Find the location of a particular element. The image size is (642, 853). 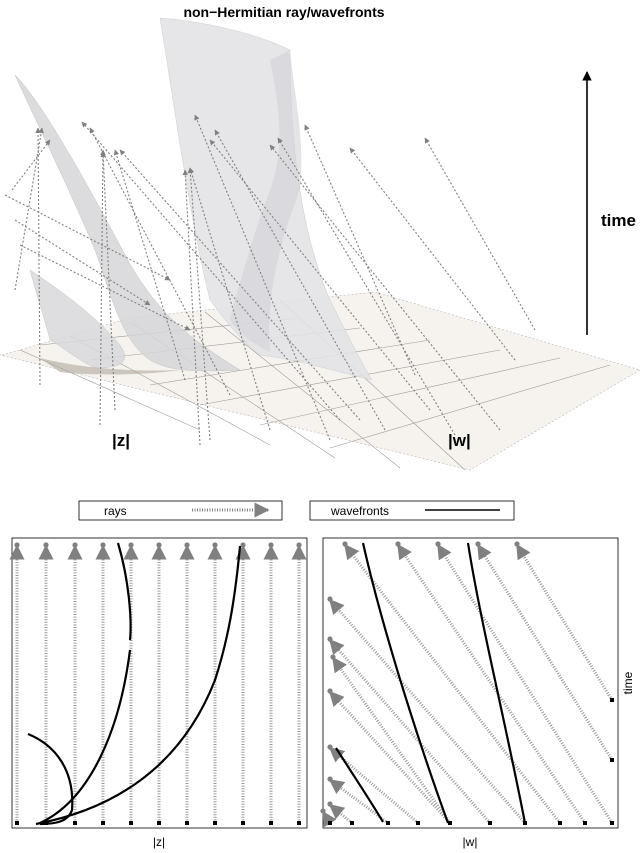

surface-base-shadow is located at coordinates (110, 366).